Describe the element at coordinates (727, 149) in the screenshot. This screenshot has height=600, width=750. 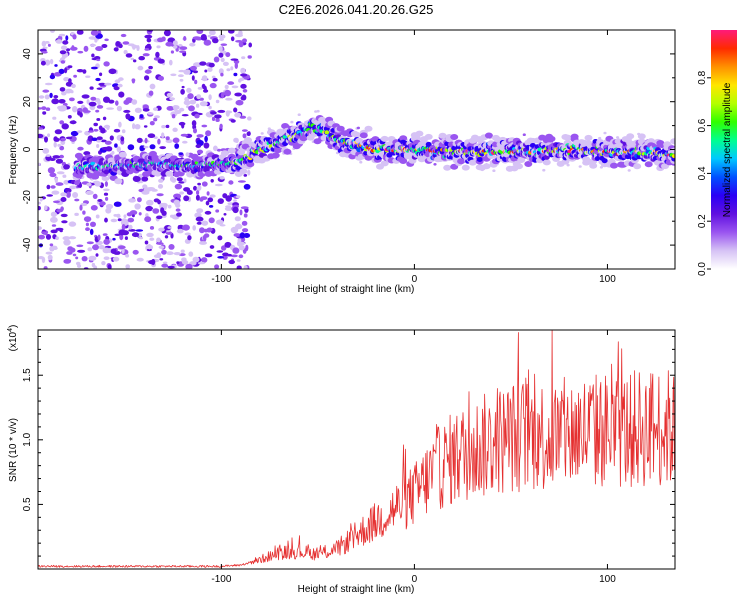
I see `colorbar-label: Normalized spectral amplitude` at that location.